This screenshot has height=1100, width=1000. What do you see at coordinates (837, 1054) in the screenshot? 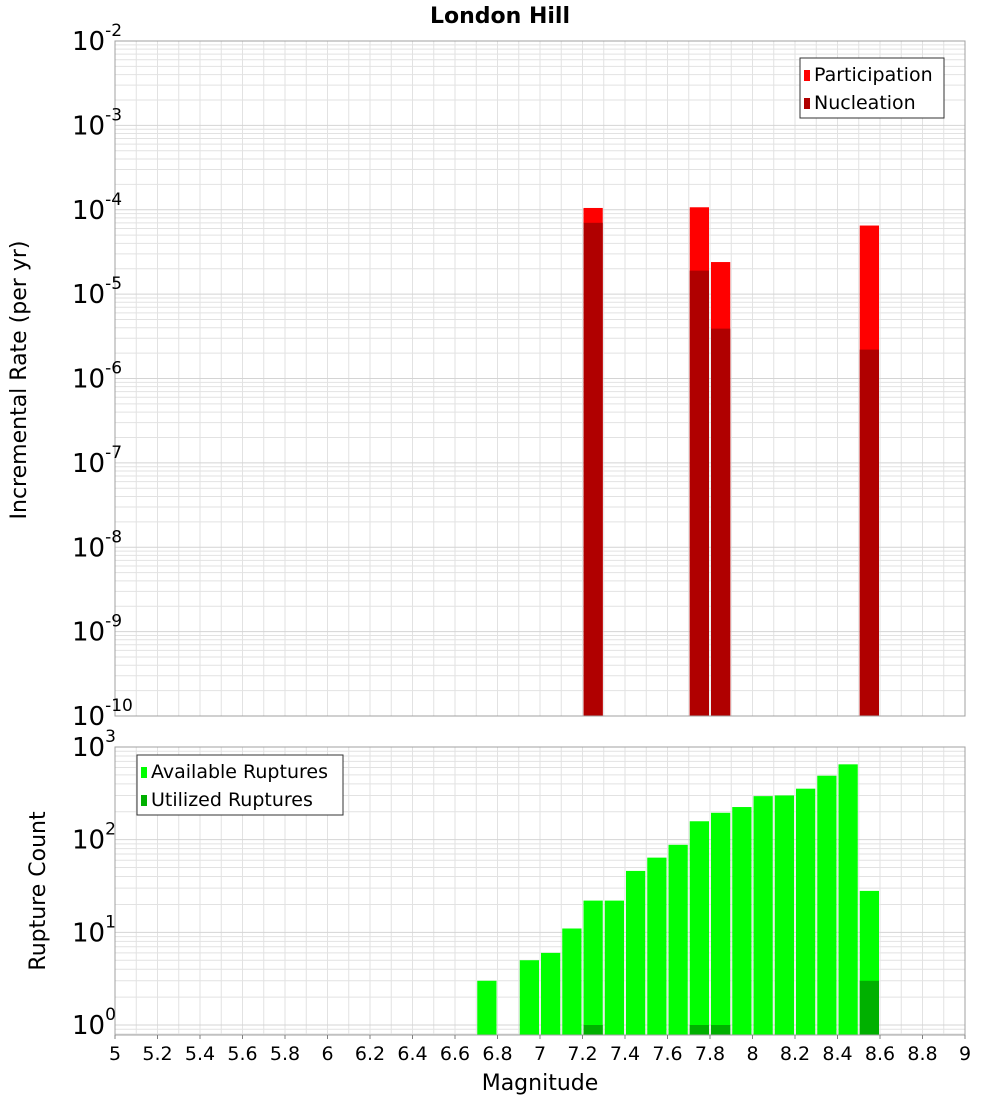
I see `x-tick-label: 8.4` at bounding box center [837, 1054].